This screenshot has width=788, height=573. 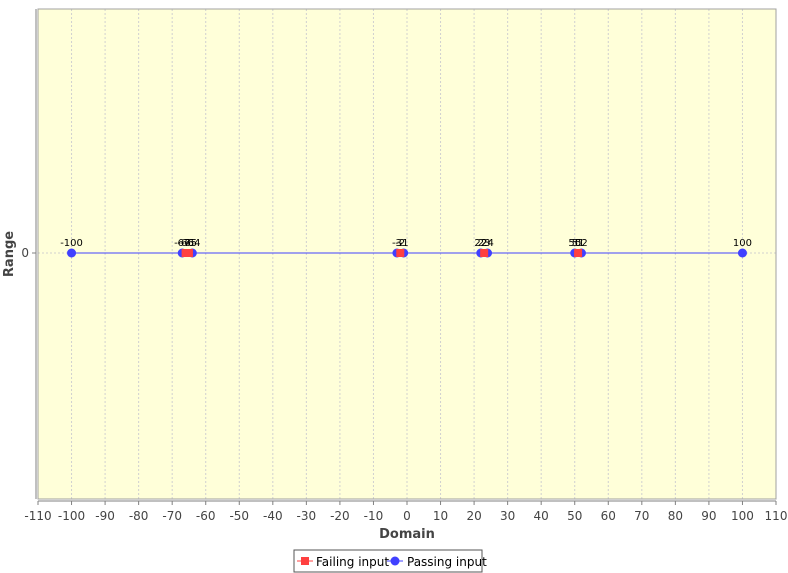 What do you see at coordinates (776, 516) in the screenshot?
I see `x-tick-label: 110` at bounding box center [776, 516].